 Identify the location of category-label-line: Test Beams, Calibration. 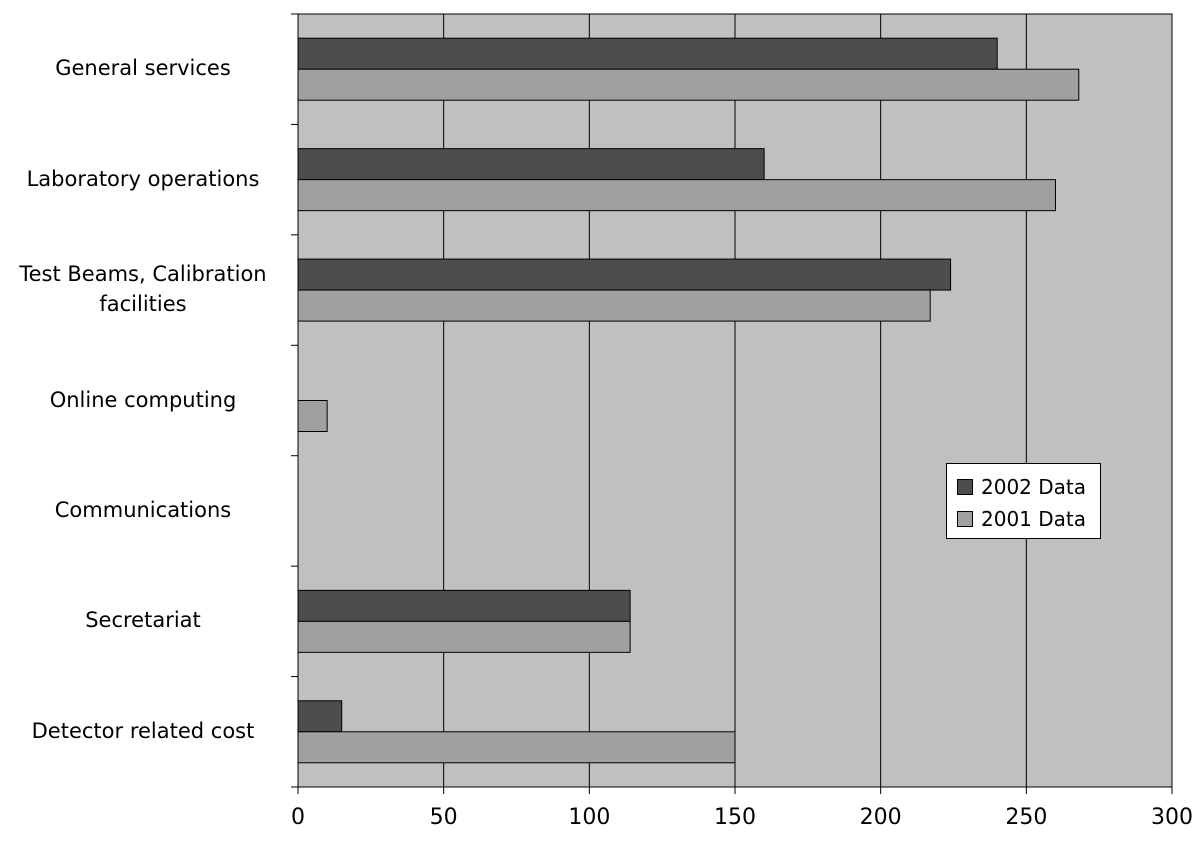
(143, 274).